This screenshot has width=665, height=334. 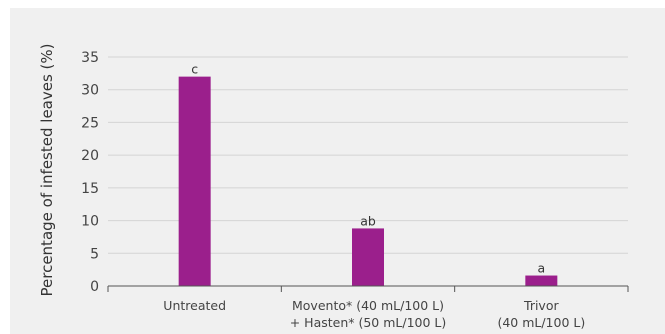 I want to click on significance-letter: c, so click(x=194, y=69).